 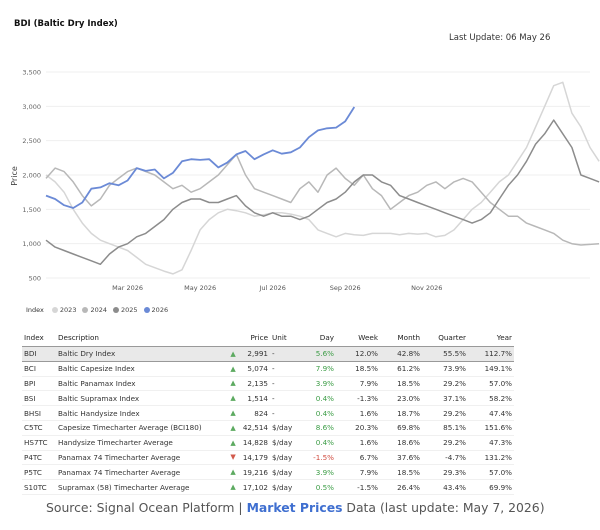 I want to click on chart-legend: Index 2023 2024 2025 2026, so click(x=100, y=310).